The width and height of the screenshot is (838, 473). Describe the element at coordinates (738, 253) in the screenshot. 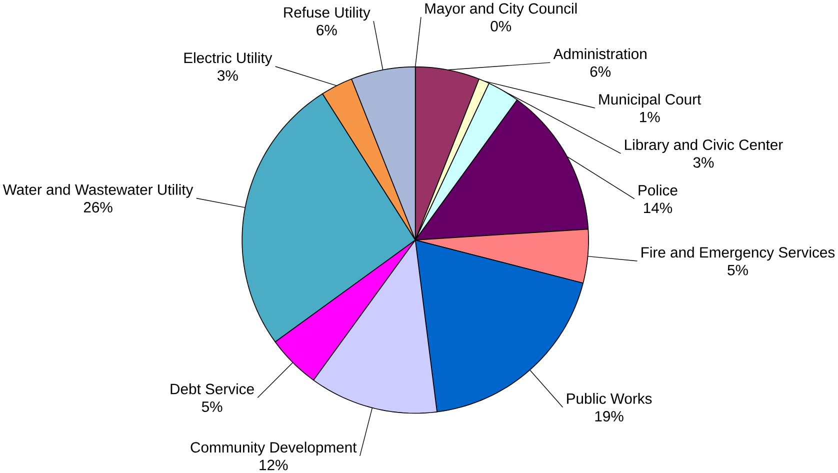

I see `slice-label: Fire and Emergency Services` at that location.